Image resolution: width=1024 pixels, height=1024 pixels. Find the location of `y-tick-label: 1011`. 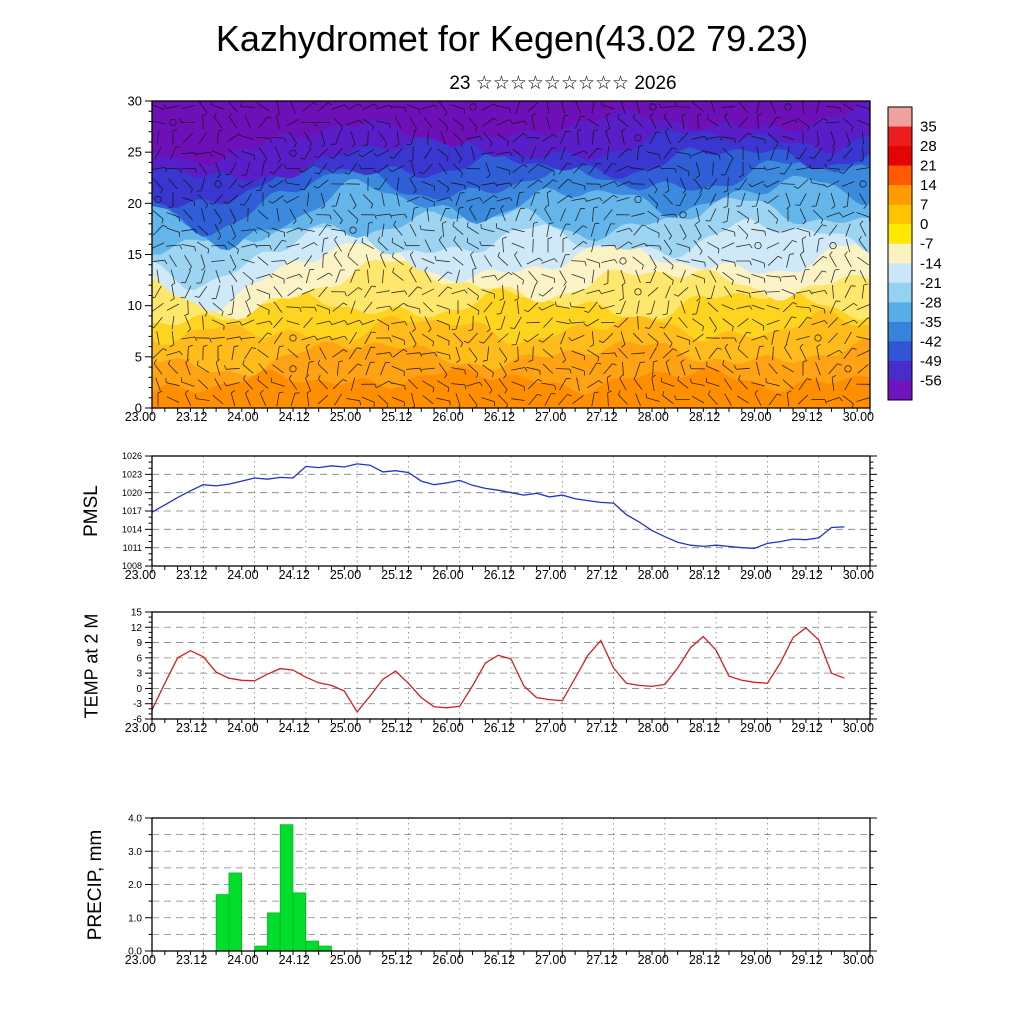

y-tick-label: 1011 is located at coordinates (132, 548).